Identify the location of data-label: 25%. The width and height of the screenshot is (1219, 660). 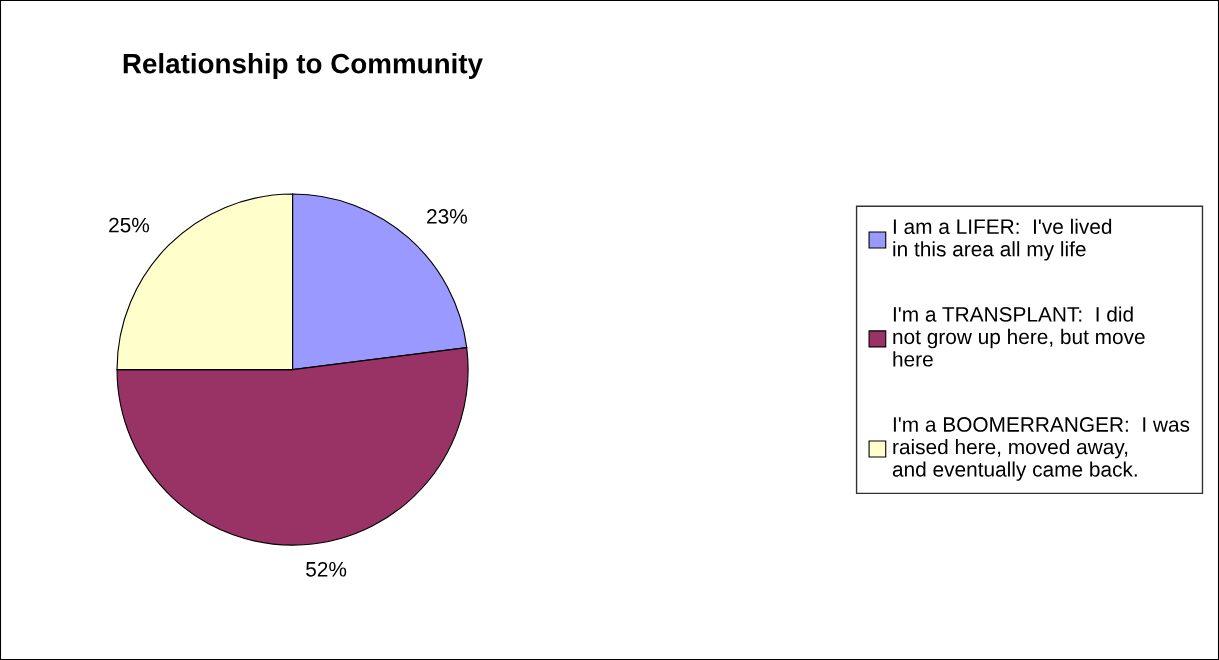
(129, 225).